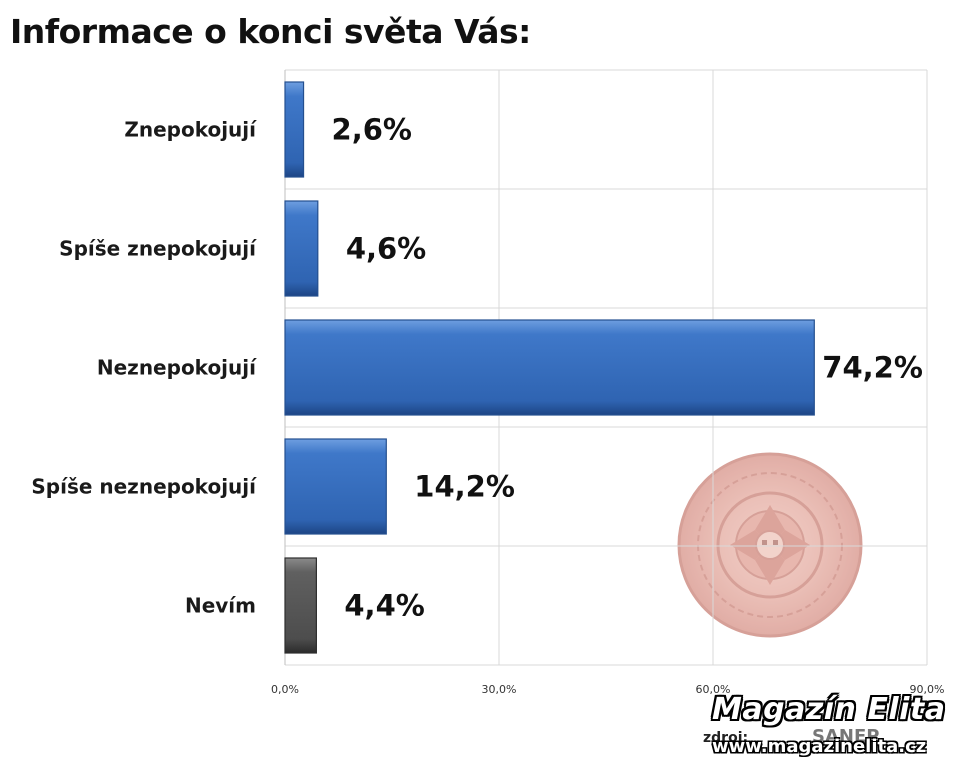 Image resolution: width=966 pixels, height=768 pixels. Describe the element at coordinates (464, 487) in the screenshot. I see `value-label: 14,2%` at that location.